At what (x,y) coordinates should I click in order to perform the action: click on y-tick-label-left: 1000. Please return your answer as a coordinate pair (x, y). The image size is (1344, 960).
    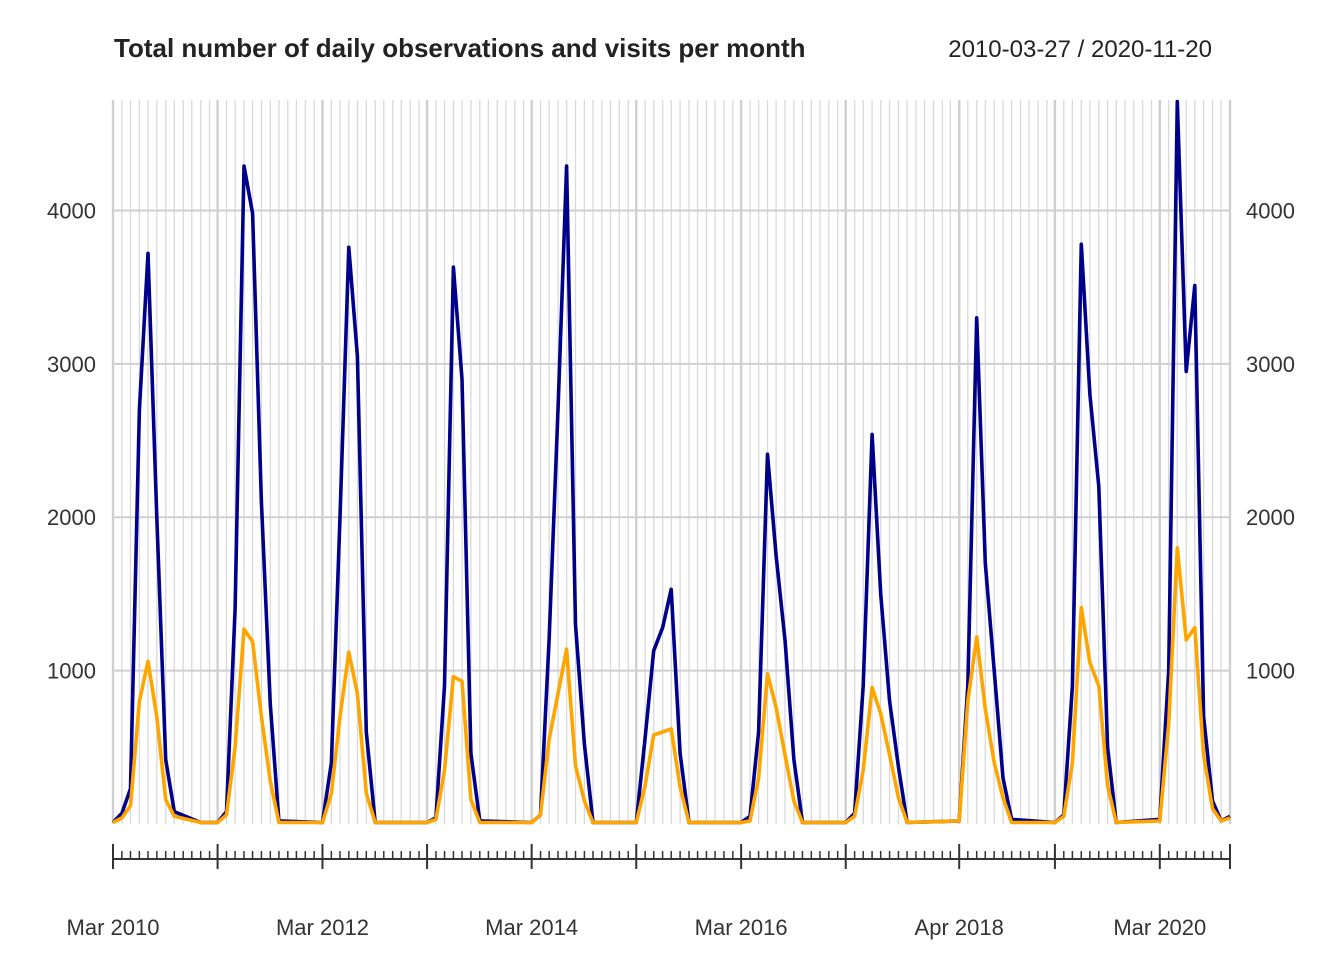
    Looking at the image, I should click on (71, 671).